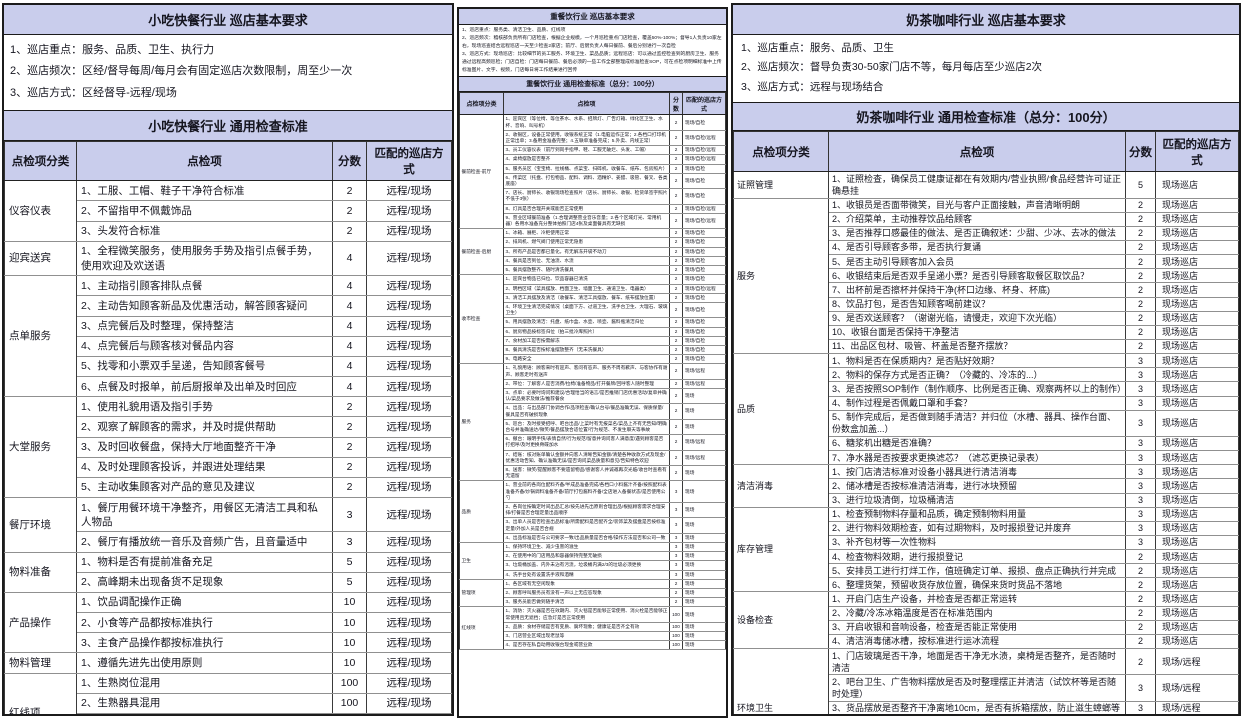 The width and height of the screenshot is (1242, 720). I want to click on table-row: 11、出品区包材、吸管、杯盖是否整齐摆放？ 2 现场巡店, so click(986, 346).